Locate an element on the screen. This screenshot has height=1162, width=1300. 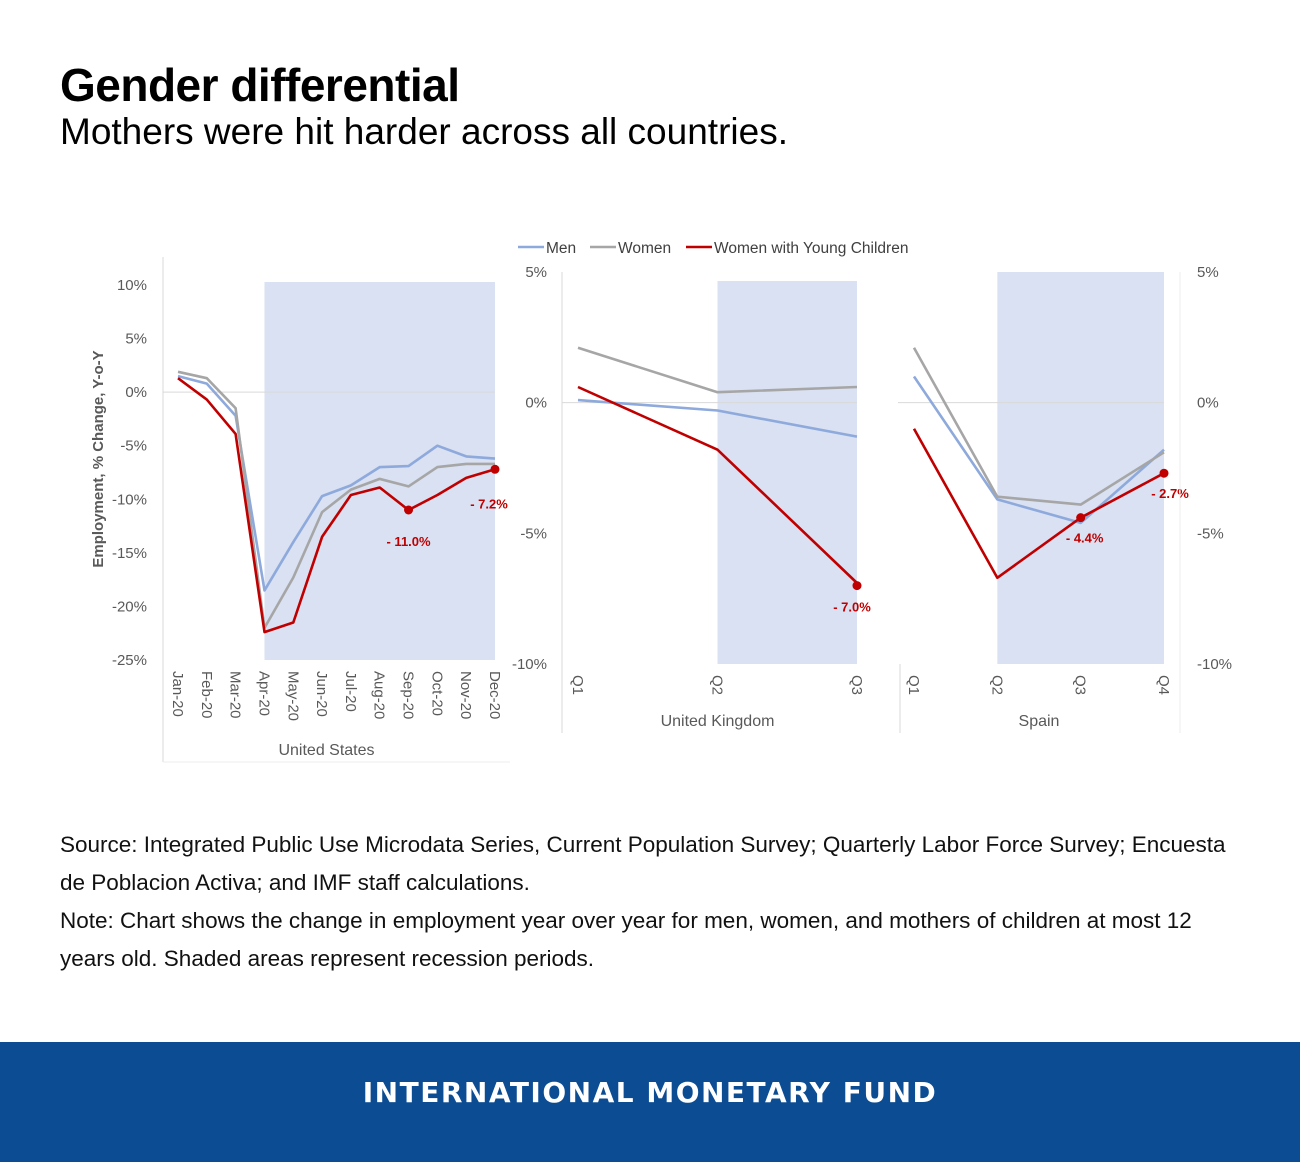
x-tick-spain-q2: Q2 is located at coordinates (996, 685).